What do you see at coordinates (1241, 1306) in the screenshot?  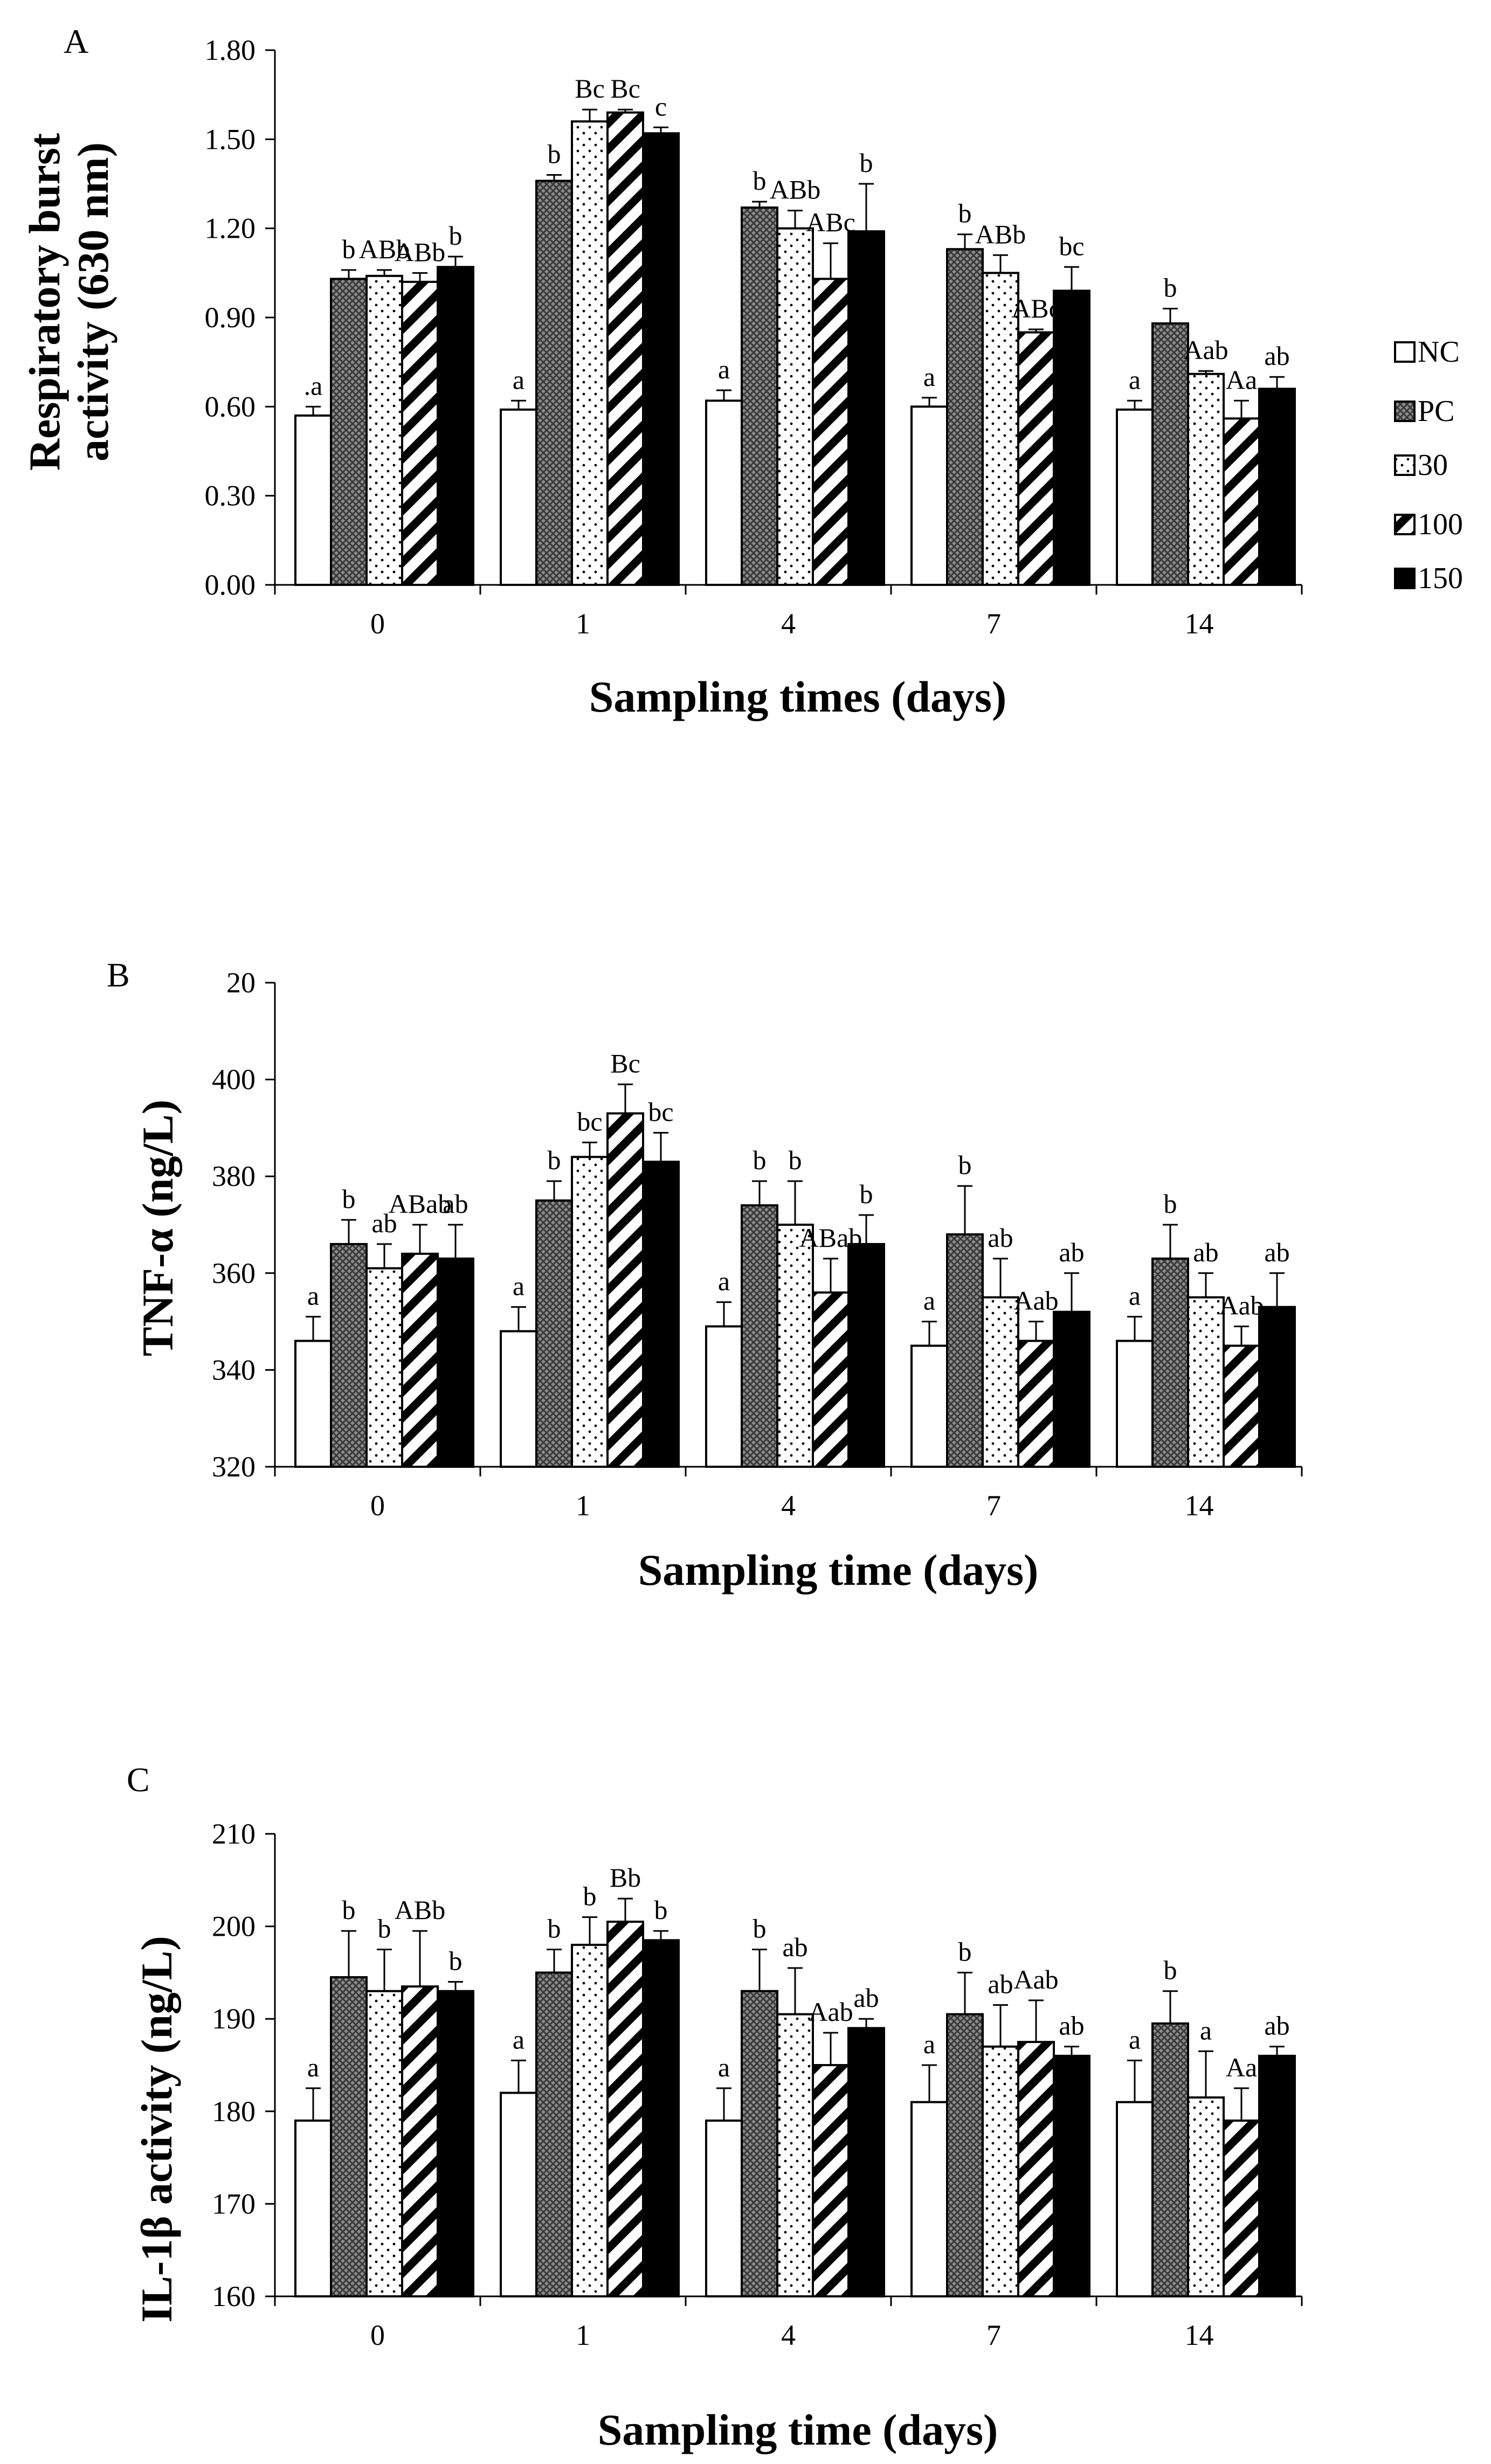 I see `panel-b-significance-label: Aab` at bounding box center [1241, 1306].